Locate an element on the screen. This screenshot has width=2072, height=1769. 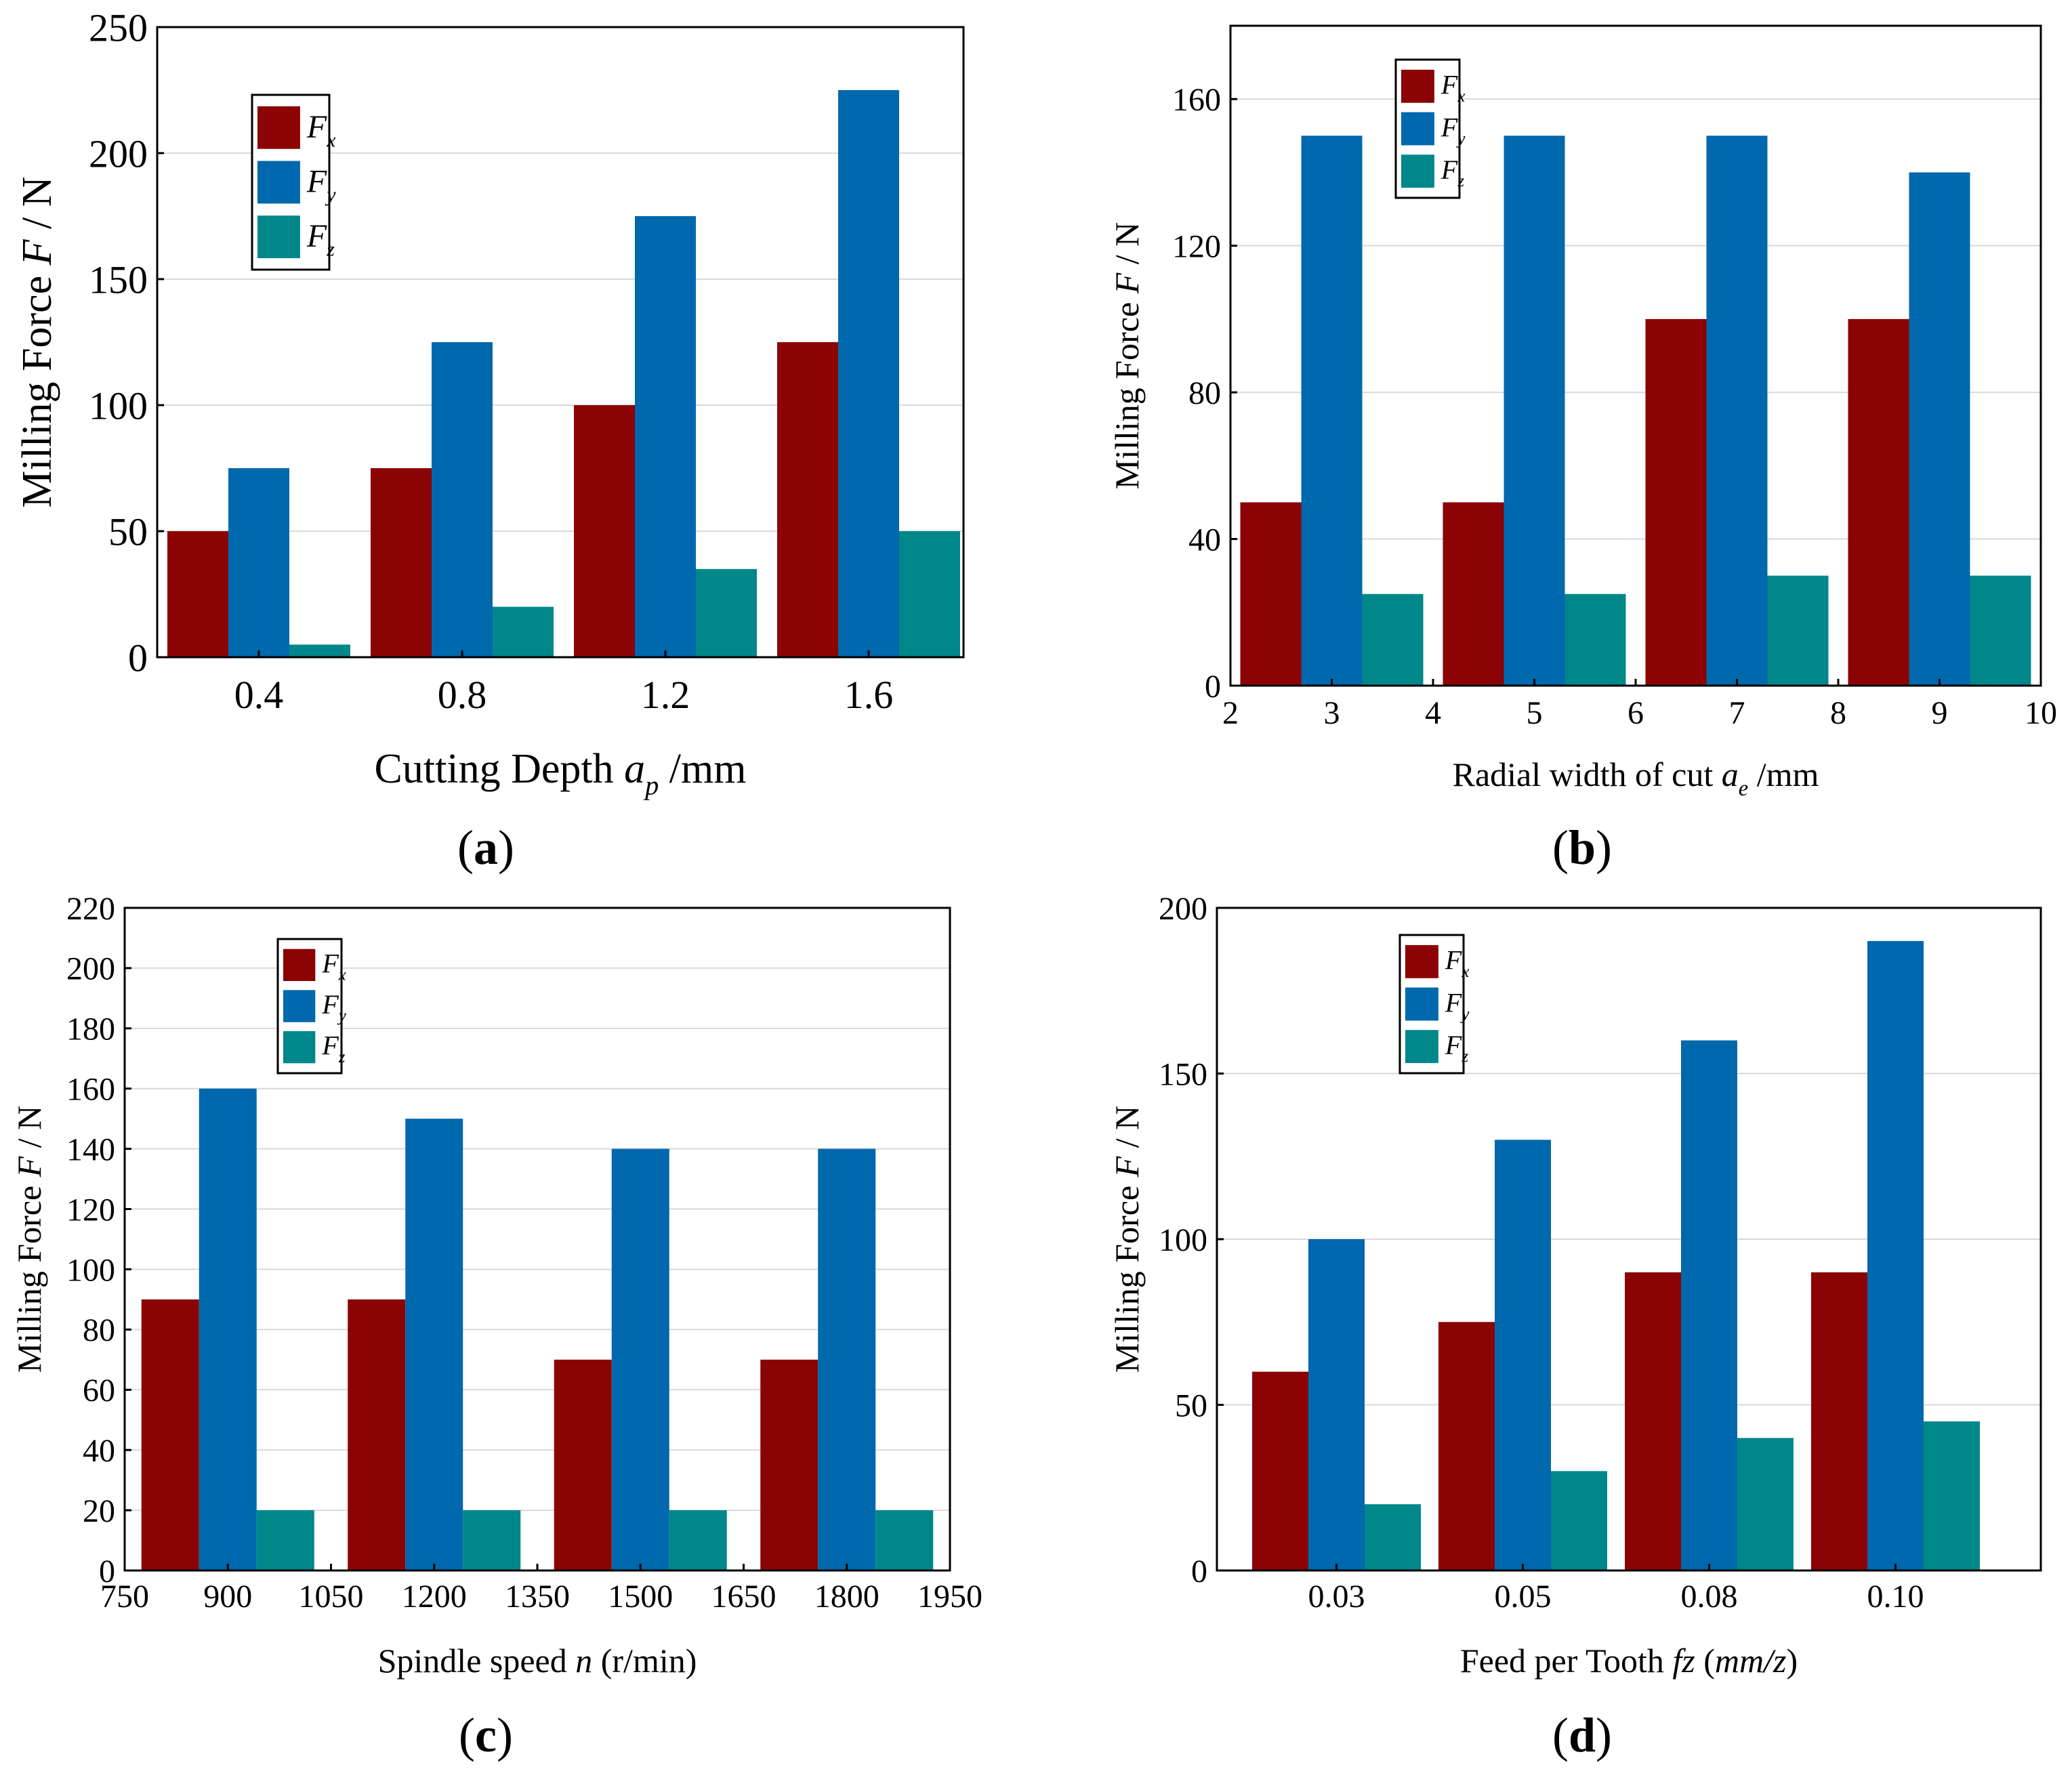
x-axis-label-text: ( is located at coordinates (1705, 1661).